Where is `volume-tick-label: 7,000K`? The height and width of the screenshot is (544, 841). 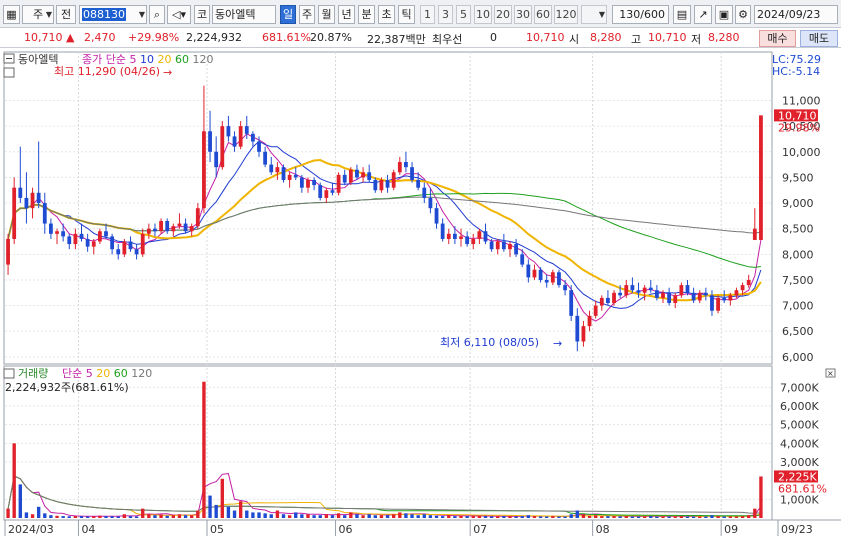 volume-tick-label: 7,000K is located at coordinates (799, 387).